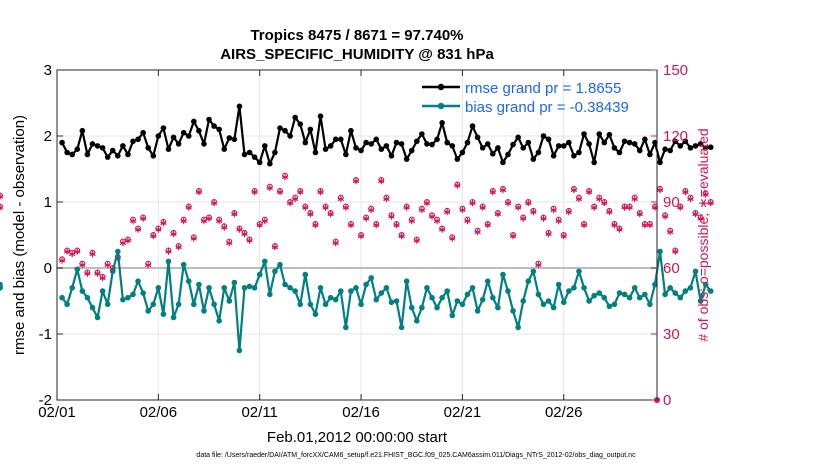 This screenshot has height=470, width=830. I want to click on y-tick-label: -2, so click(45, 400).